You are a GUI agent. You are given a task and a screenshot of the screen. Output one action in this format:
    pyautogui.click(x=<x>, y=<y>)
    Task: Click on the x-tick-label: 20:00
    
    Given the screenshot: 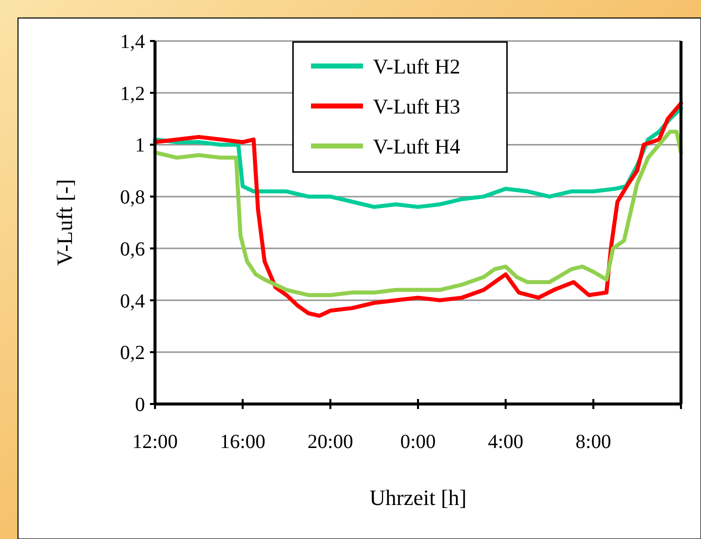 What is the action you would take?
    pyautogui.click(x=331, y=442)
    